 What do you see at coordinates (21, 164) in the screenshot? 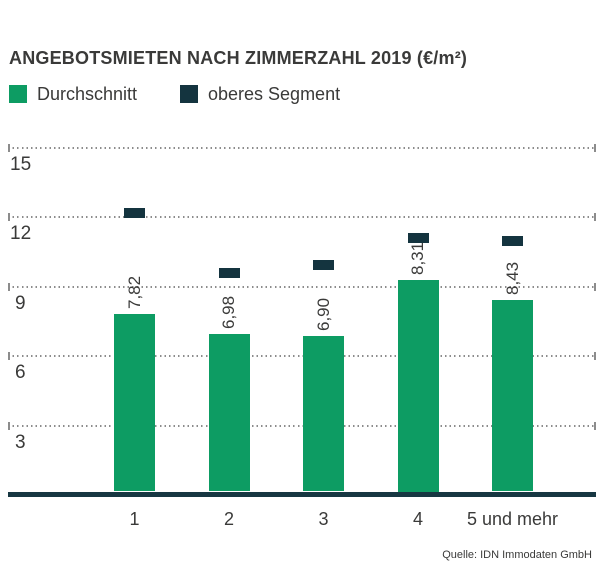
I see `y-axis-tick-label: 15` at bounding box center [21, 164].